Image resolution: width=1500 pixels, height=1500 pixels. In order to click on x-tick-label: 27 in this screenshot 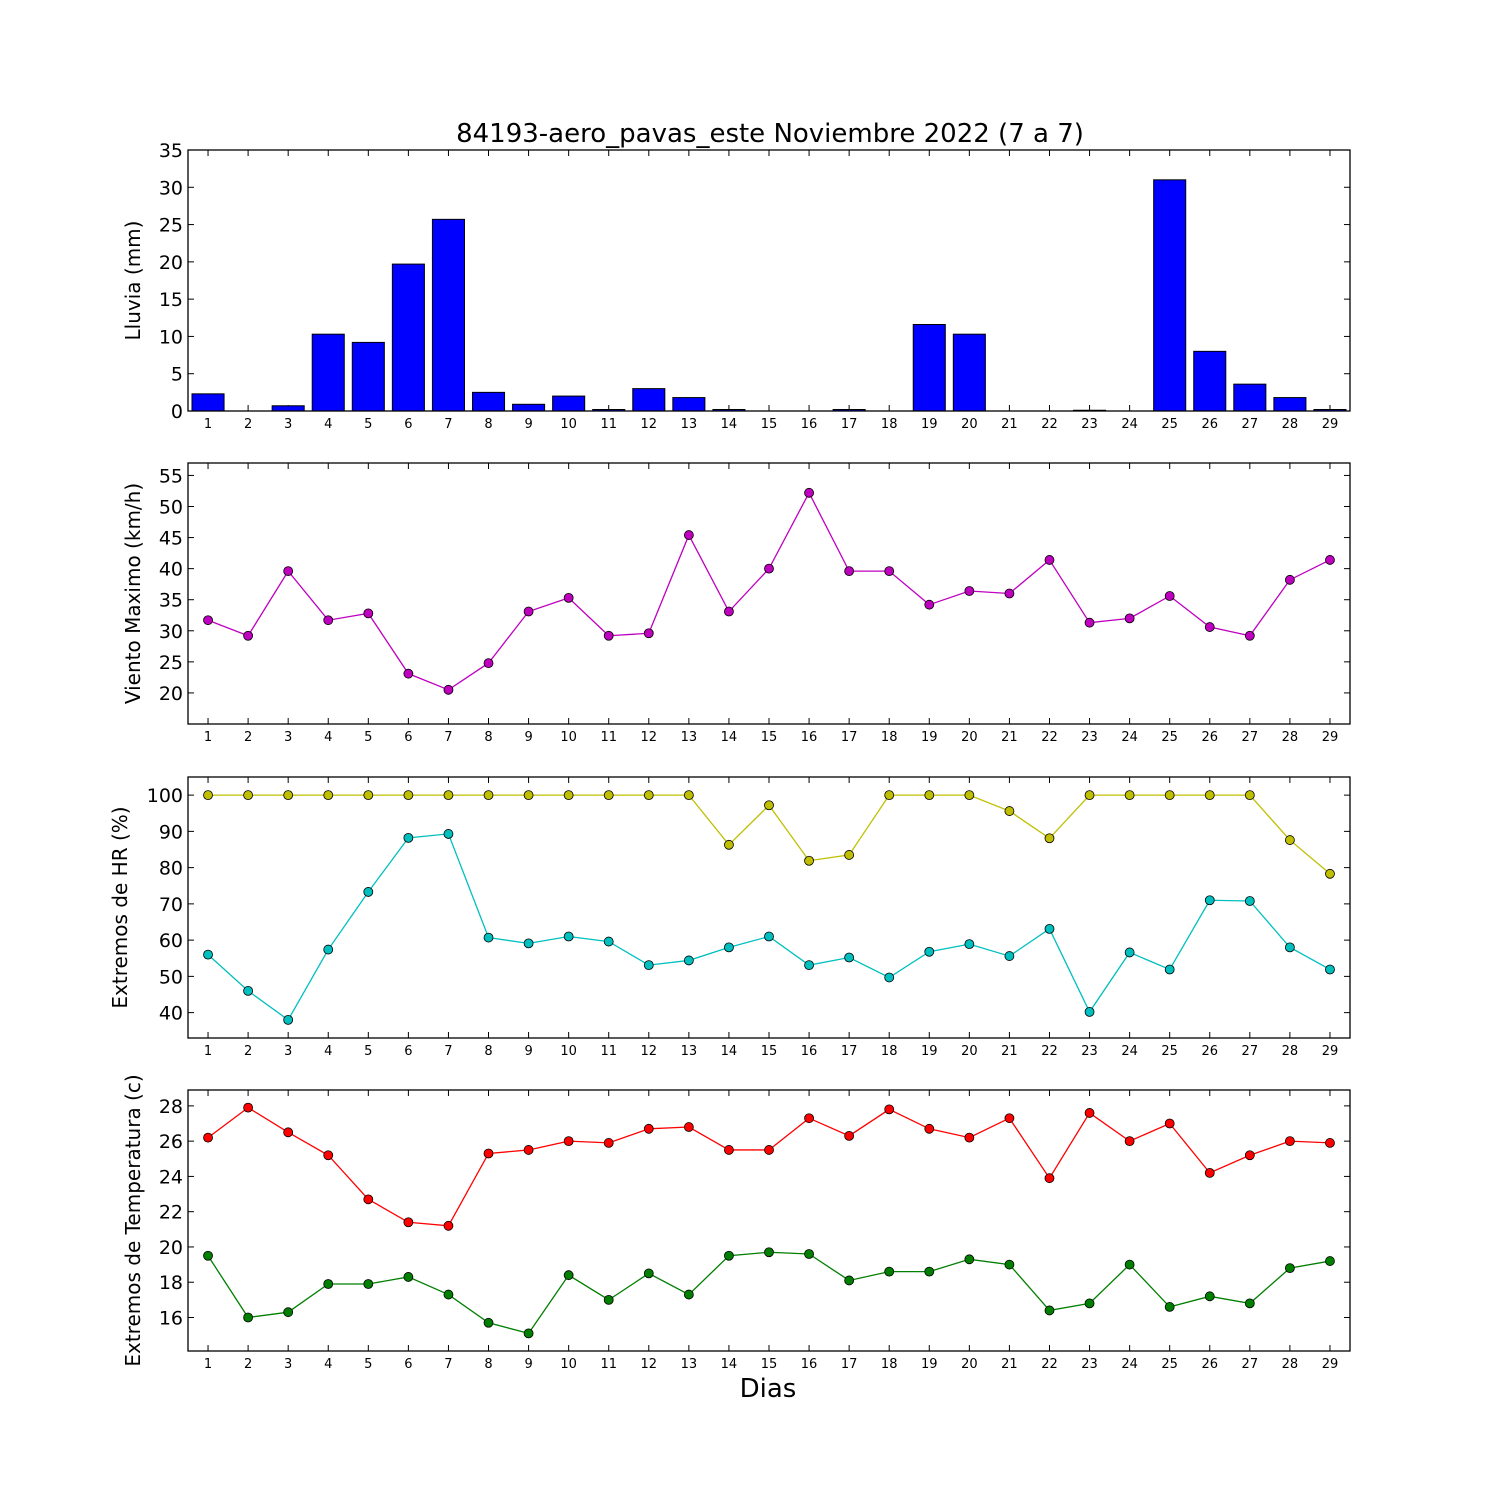, I will do `click(1250, 1051)`.